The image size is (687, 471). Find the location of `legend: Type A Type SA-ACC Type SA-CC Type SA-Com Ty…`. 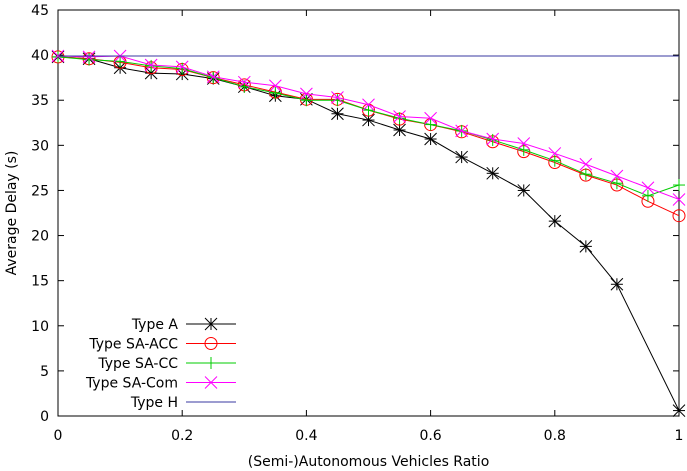

legend: Type A Type SA-ACC Type SA-CC Type SA-Com Ty… is located at coordinates (160, 364).